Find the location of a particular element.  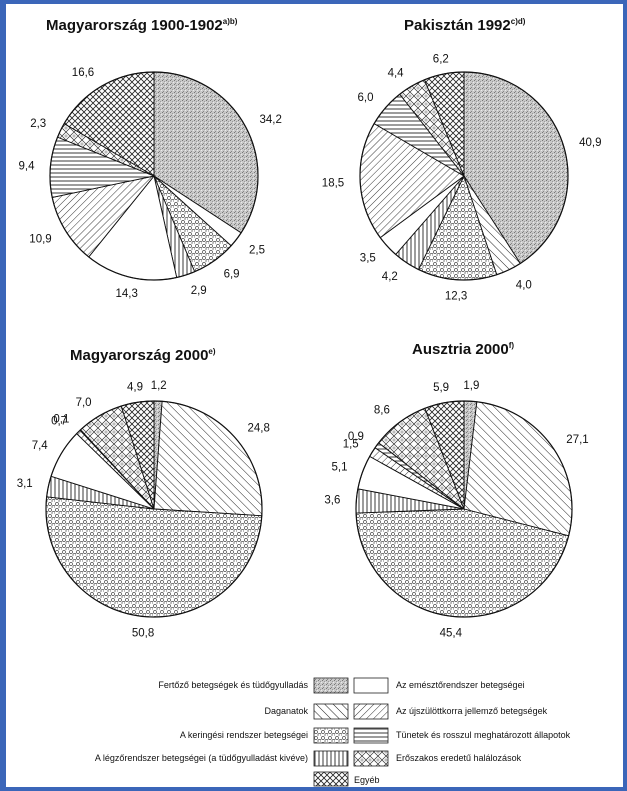

slice-label: 24,8 is located at coordinates (259, 429).